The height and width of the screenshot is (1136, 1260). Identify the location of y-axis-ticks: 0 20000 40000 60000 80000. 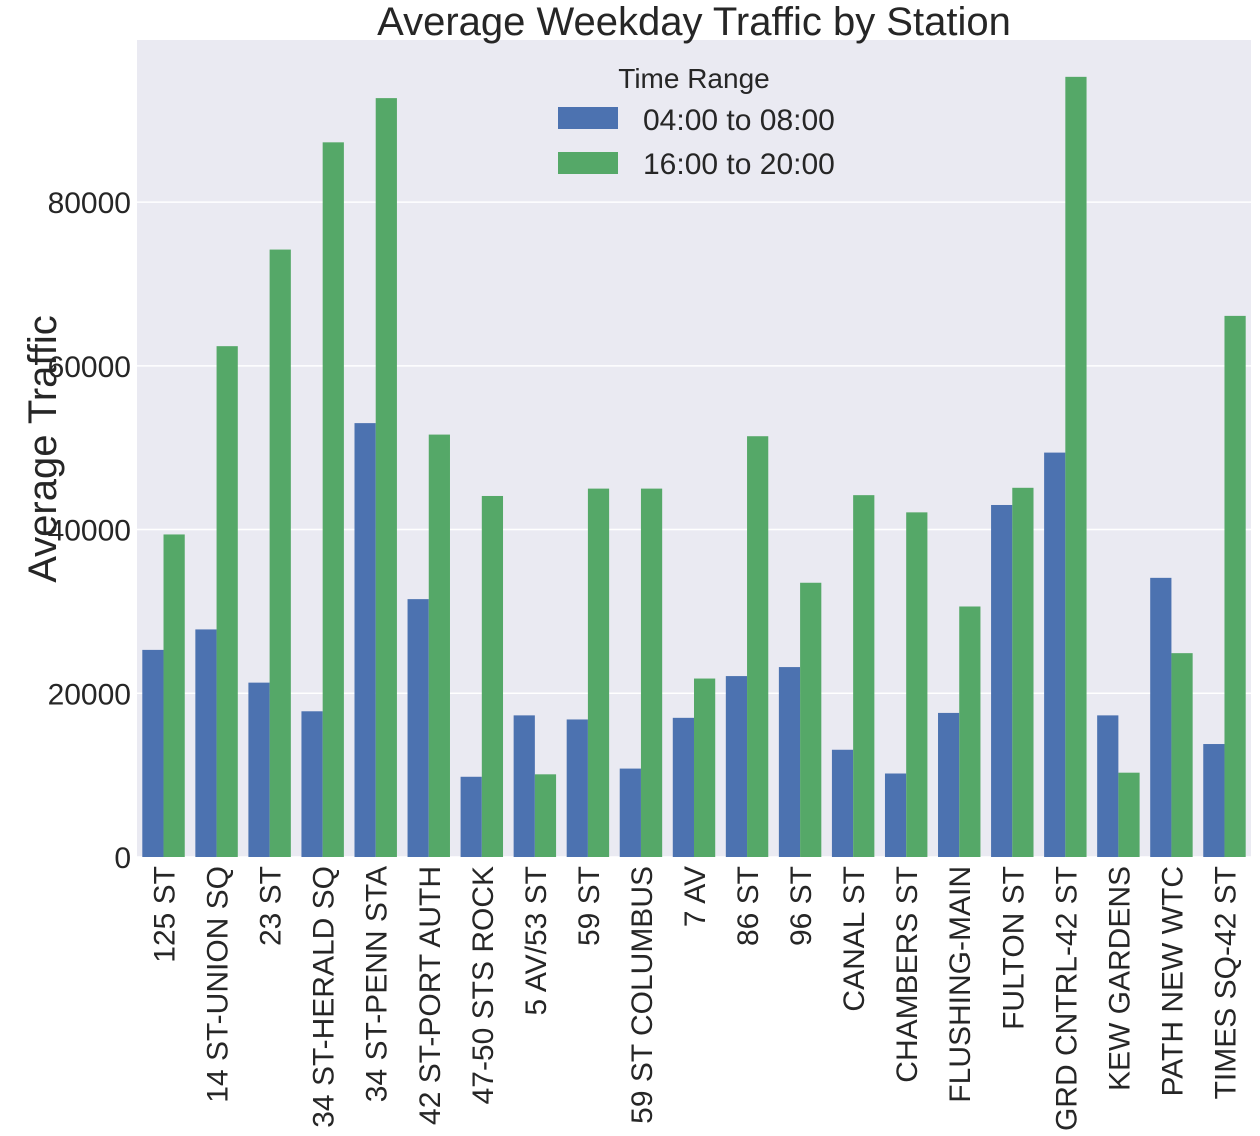
(89, 531).